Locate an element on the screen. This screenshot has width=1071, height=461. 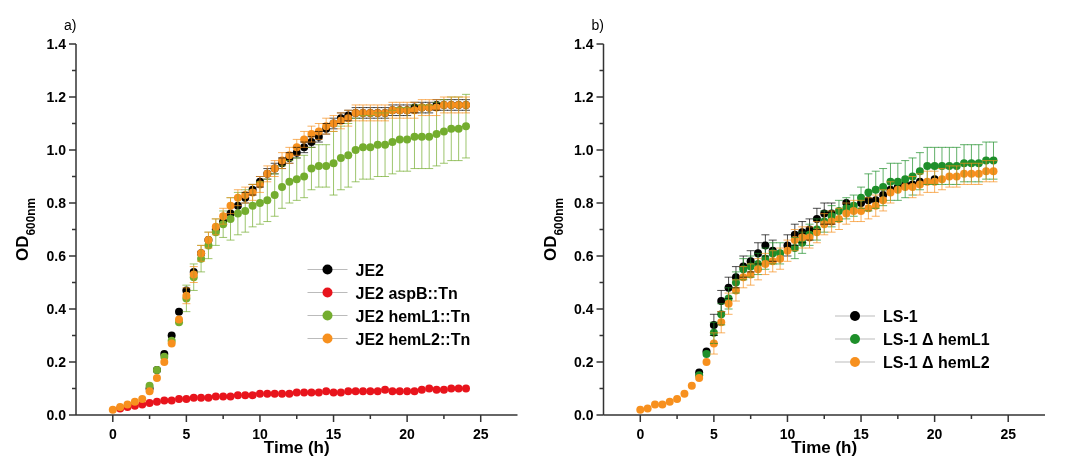
legend-label: JE2 is located at coordinates (370, 270).